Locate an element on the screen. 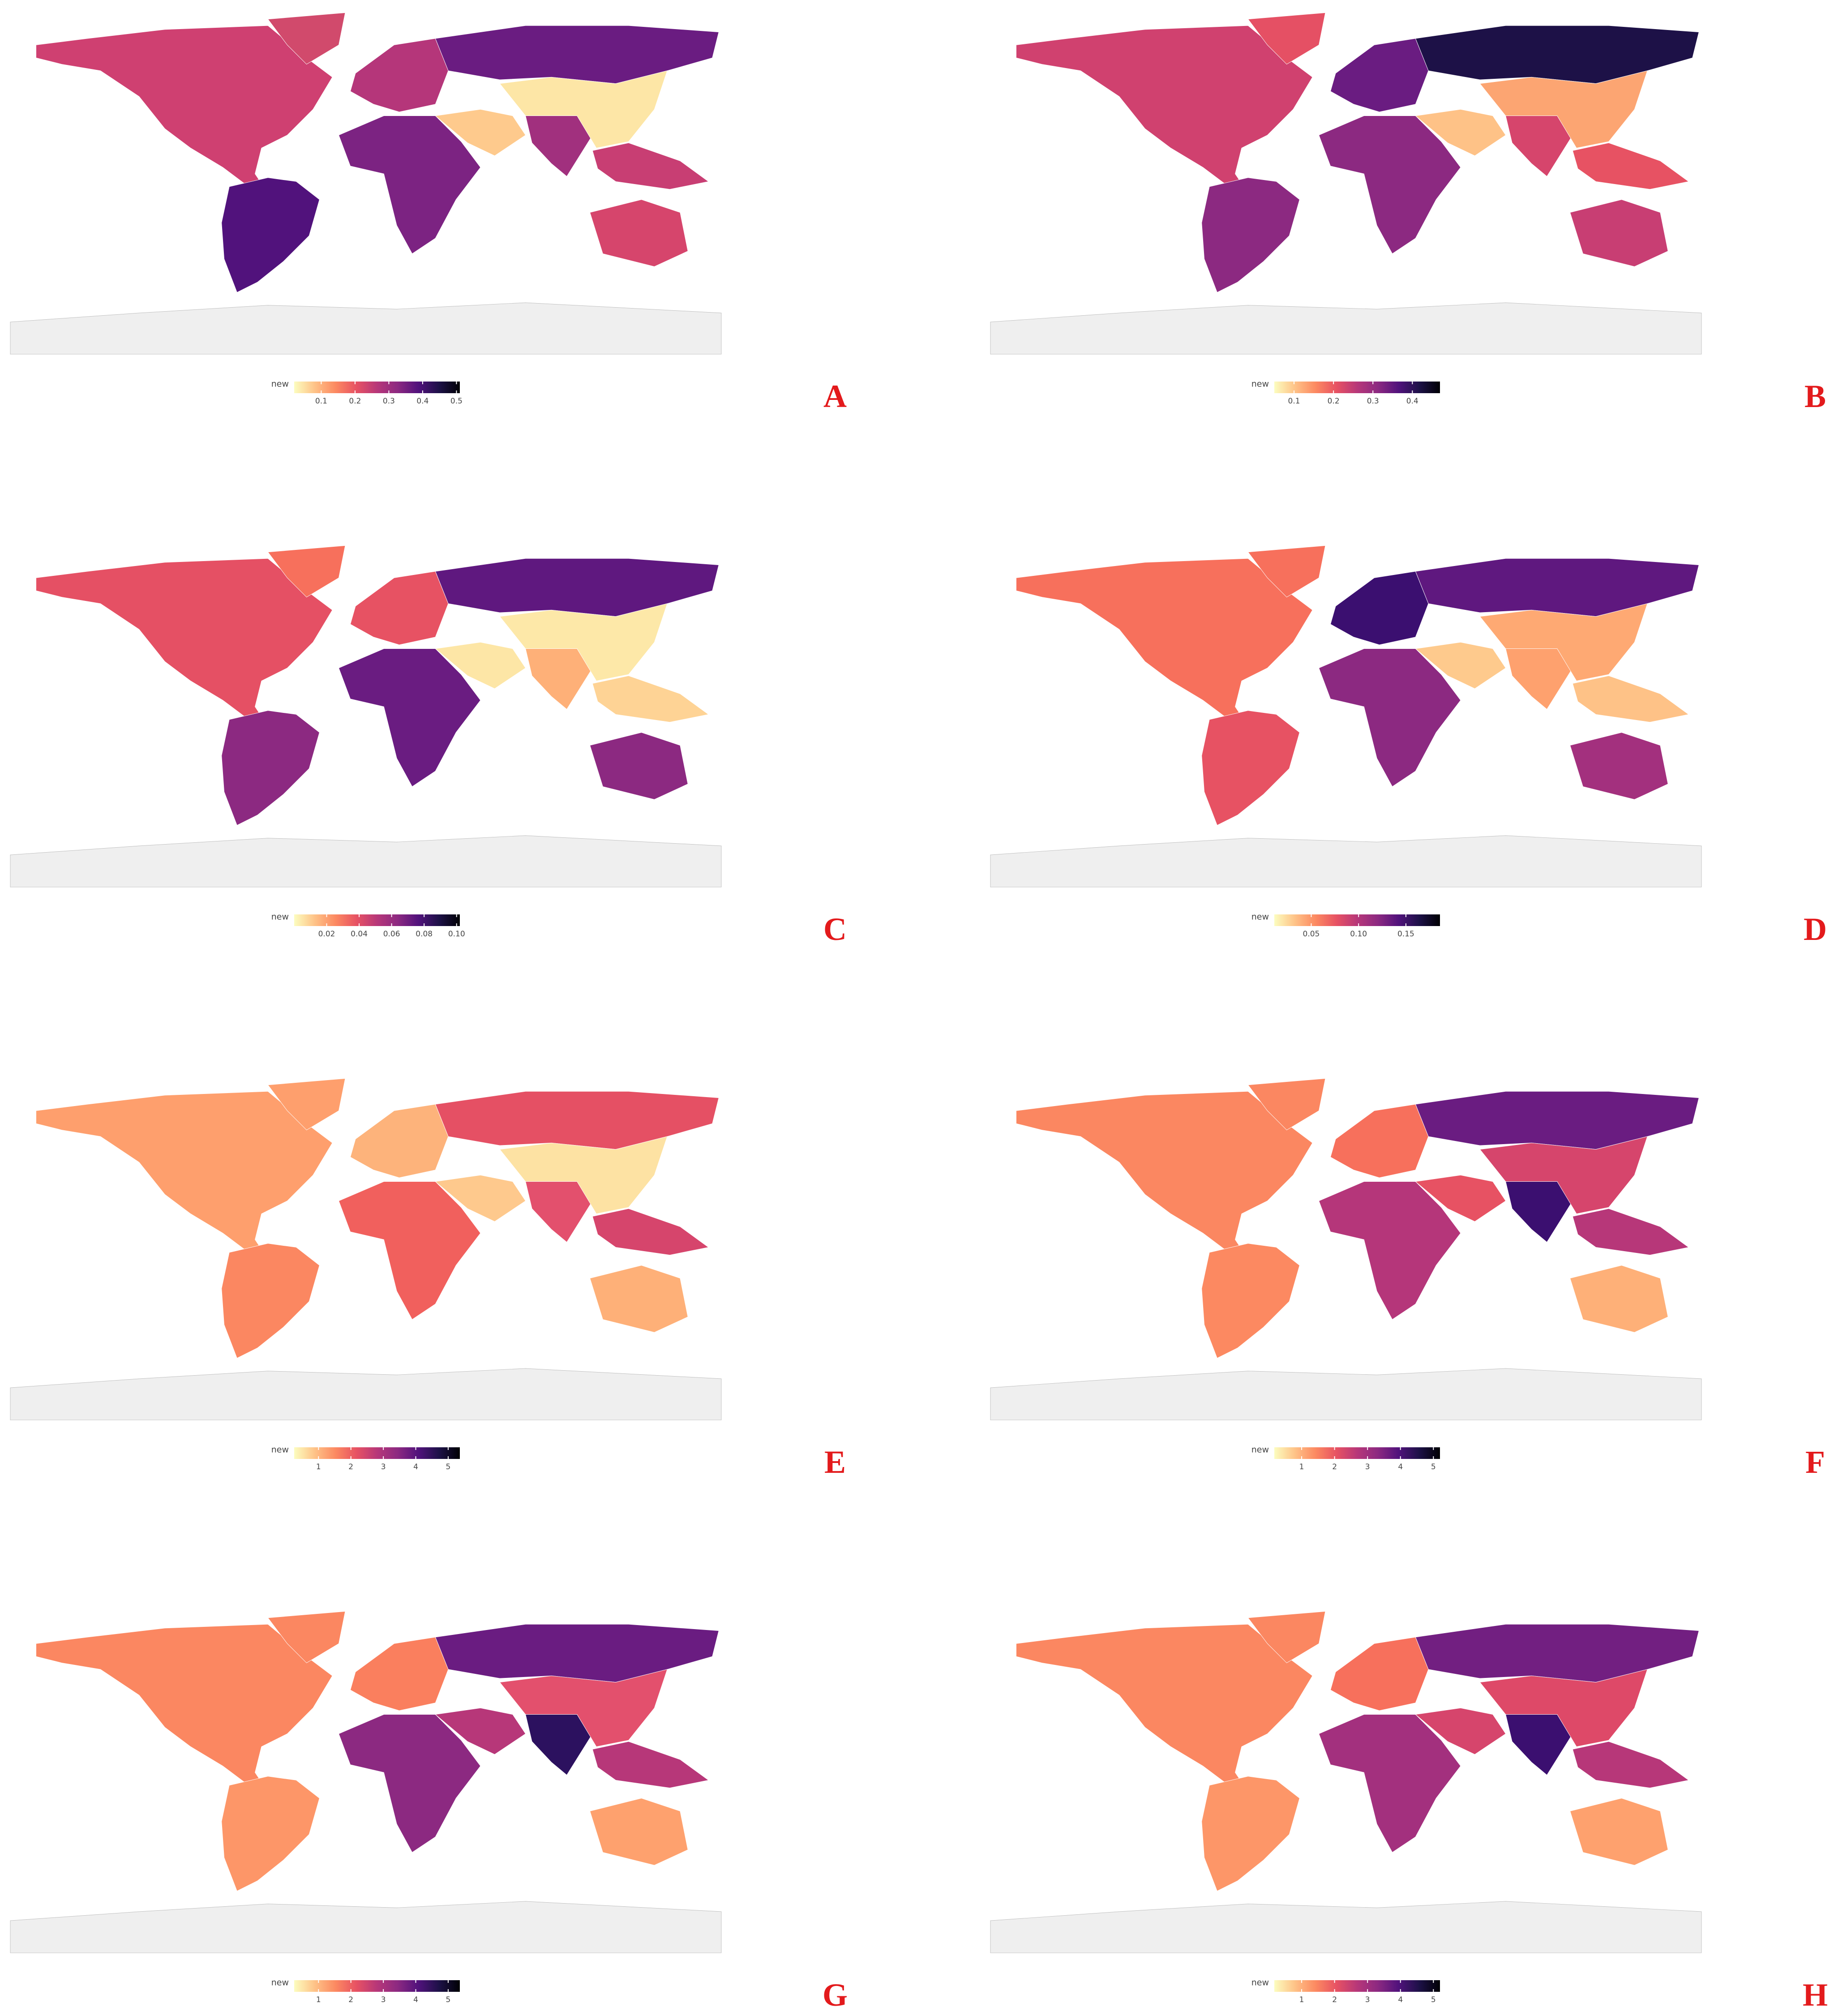 Image resolution: width=1834 pixels, height=2016 pixels. panel-label: G is located at coordinates (835, 1995).